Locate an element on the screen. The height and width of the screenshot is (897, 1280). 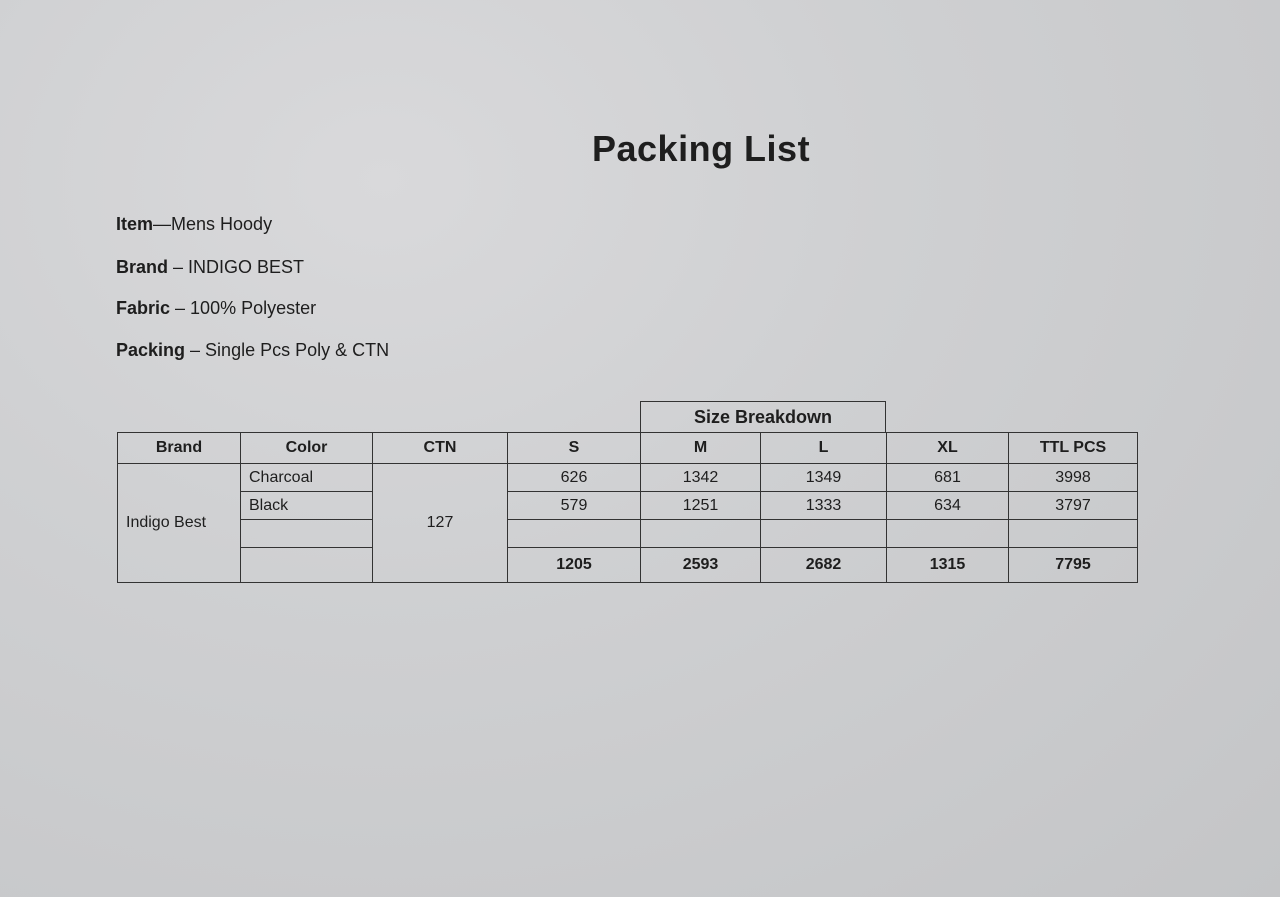
header-ctn: CTN is located at coordinates (440, 448).